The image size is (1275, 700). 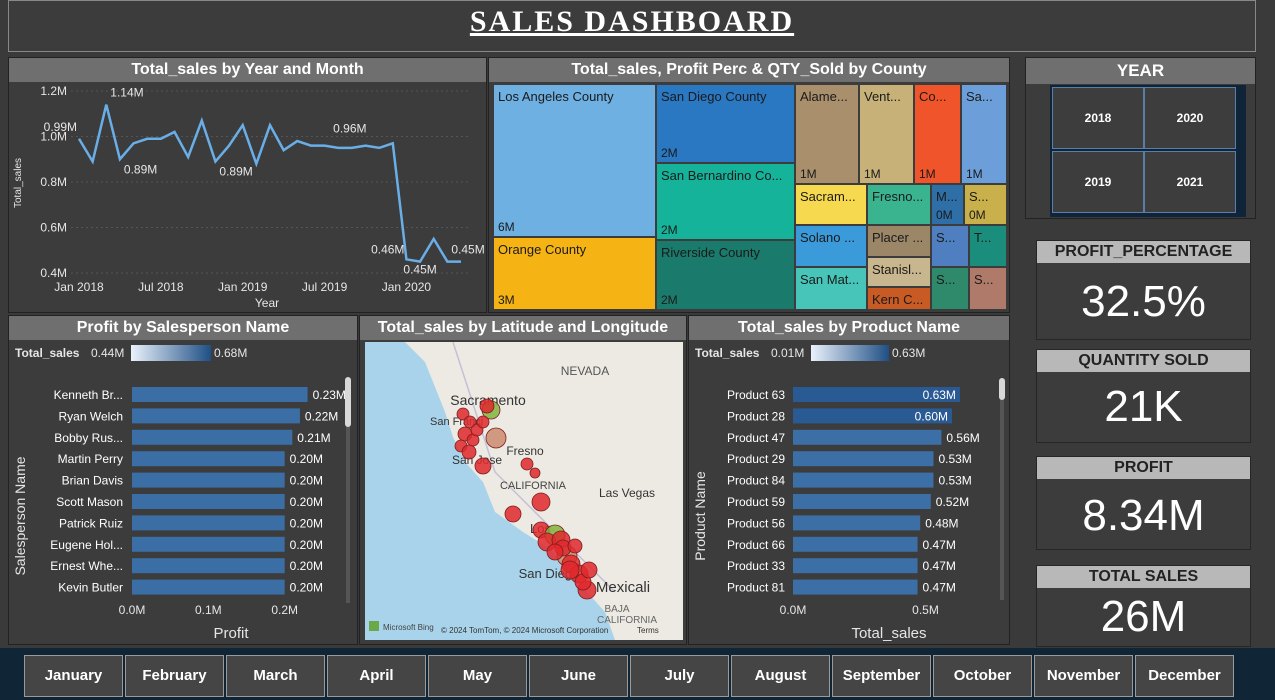 I want to click on bar-value-label: 0.20M, so click(x=306, y=523).